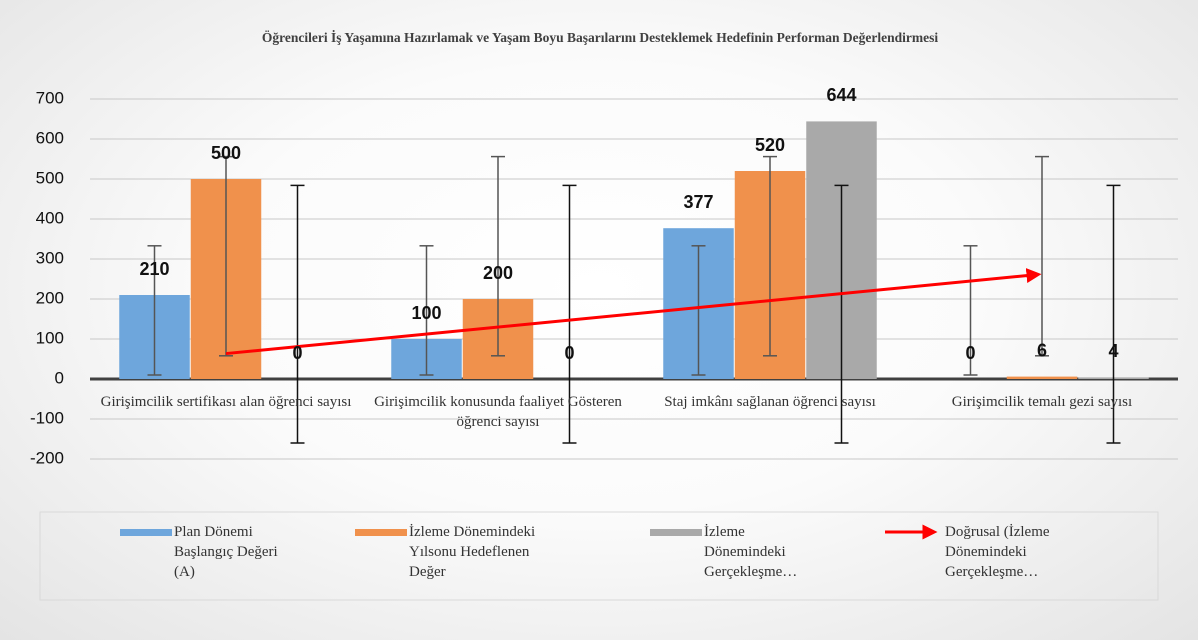  Describe the element at coordinates (226, 552) in the screenshot. I see `legend-label: Plan Dönemi Başlangıç Değeri (A)` at that location.